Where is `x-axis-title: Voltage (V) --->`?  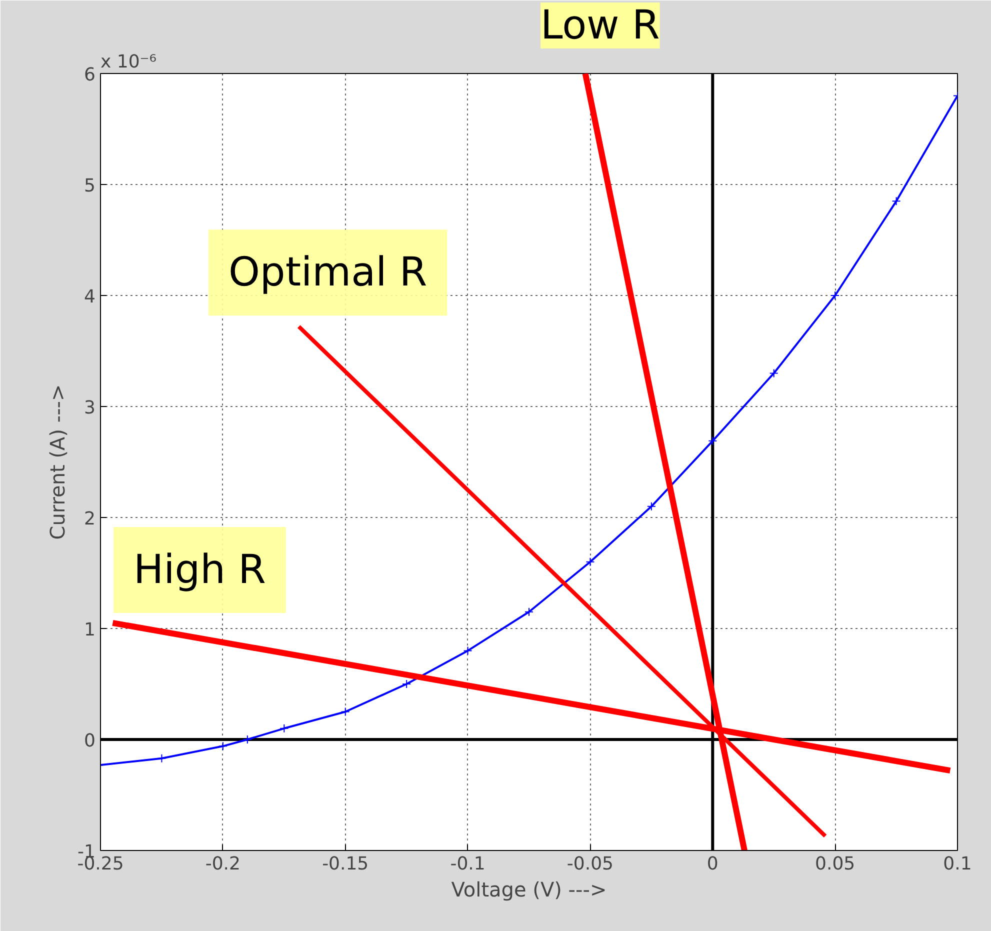 x-axis-title: Voltage (V) ---> is located at coordinates (529, 890).